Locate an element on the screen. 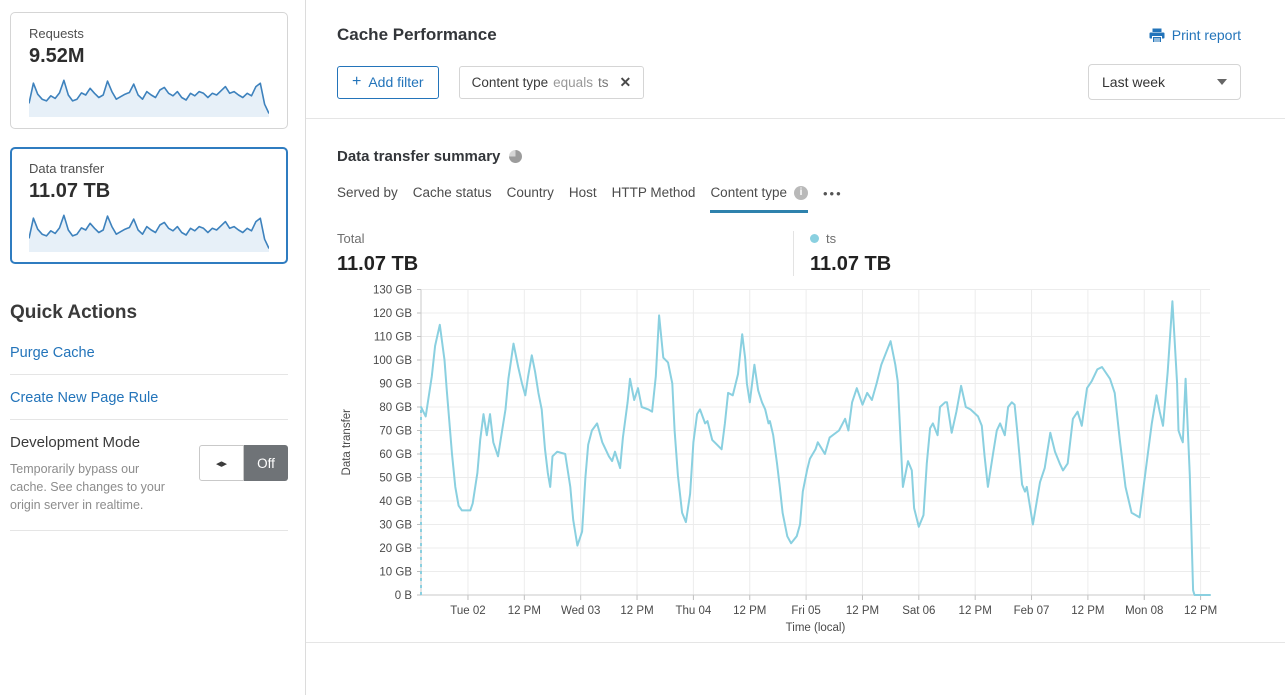 The width and height of the screenshot is (1285, 695). plus-icon: + is located at coordinates (357, 81).